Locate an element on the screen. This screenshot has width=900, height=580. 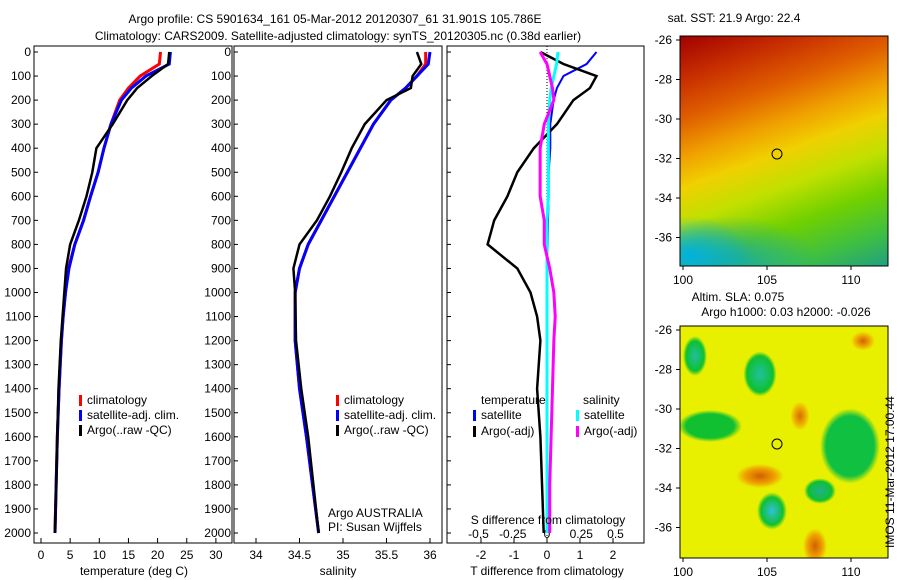
sst-map-axes: -26 -28 -30 -32 -34 -36 100 105 110 is located at coordinates (772, 160).